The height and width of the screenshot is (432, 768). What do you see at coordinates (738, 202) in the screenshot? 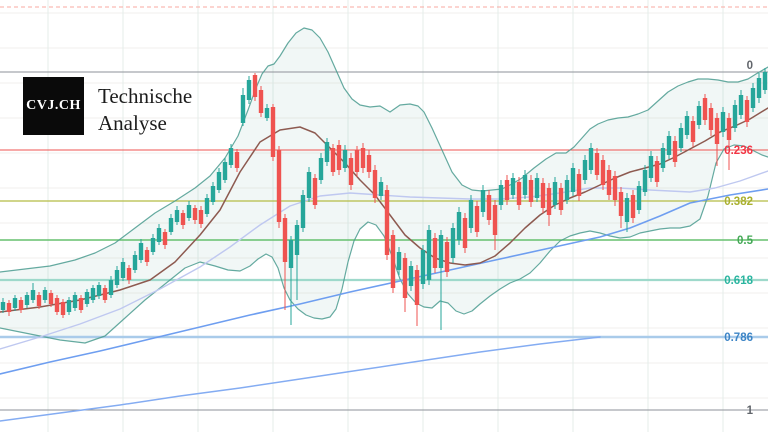
I see `fib-label-0.382: 0.382` at bounding box center [738, 202].